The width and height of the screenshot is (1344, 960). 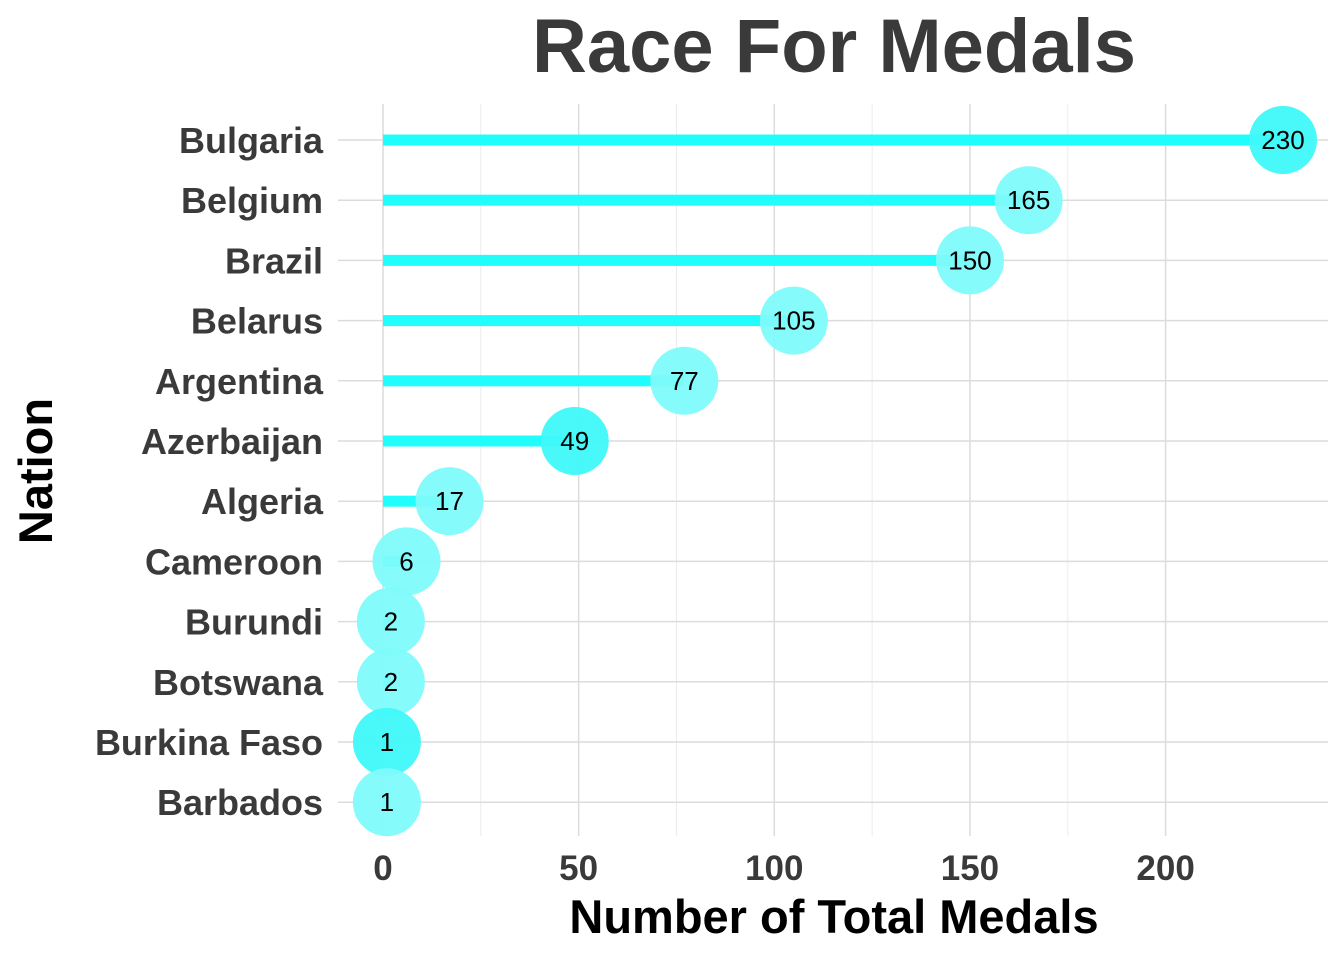 What do you see at coordinates (274, 260) in the screenshot?
I see `category-label: Brazil` at bounding box center [274, 260].